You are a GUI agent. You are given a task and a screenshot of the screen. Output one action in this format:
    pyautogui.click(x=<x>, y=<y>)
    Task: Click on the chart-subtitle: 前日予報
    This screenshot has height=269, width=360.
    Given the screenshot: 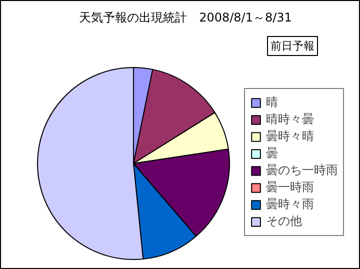 What is the action you would take?
    pyautogui.click(x=292, y=46)
    